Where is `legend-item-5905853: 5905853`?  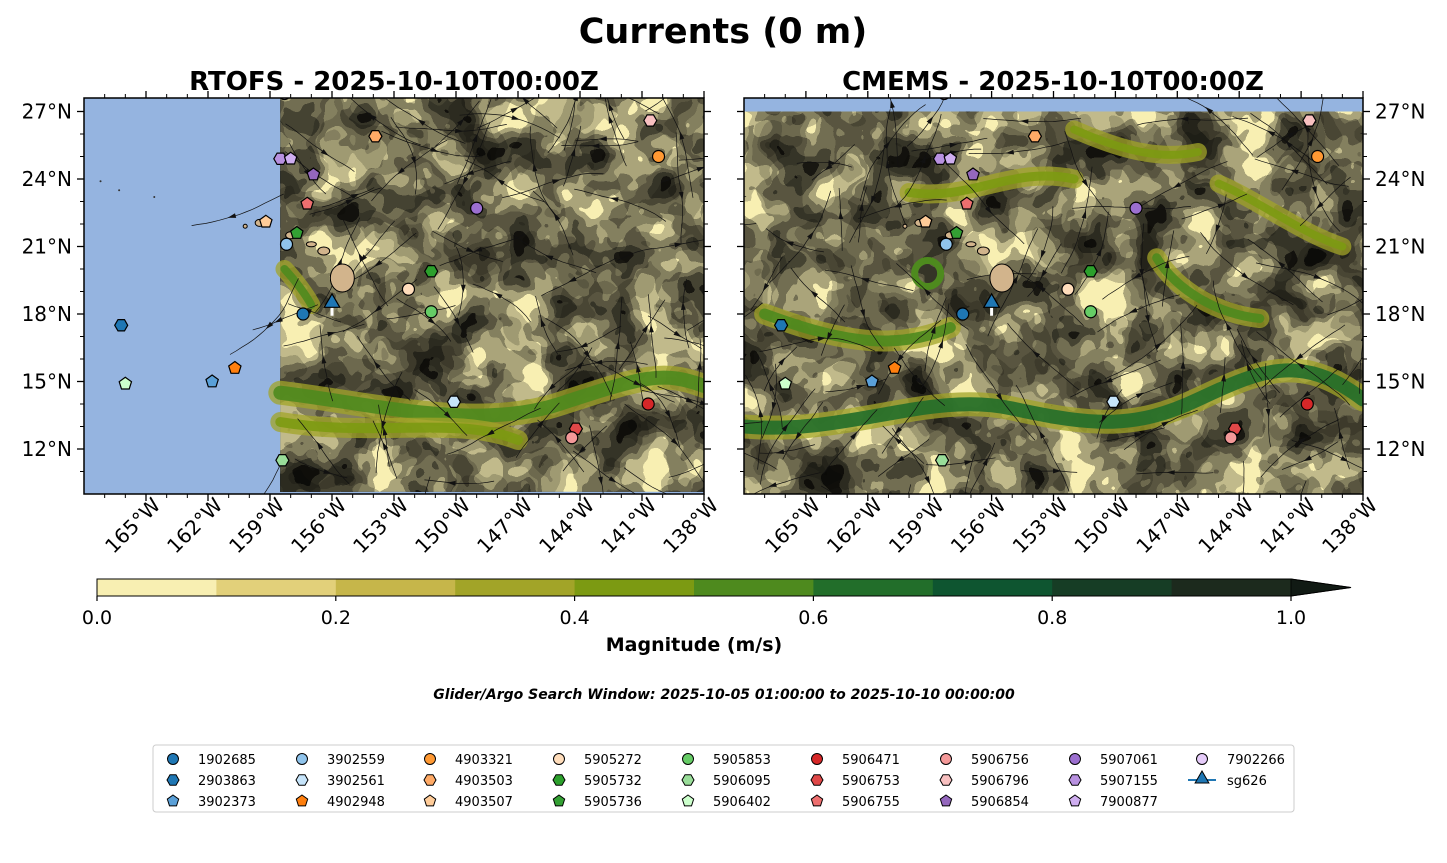
legend-item-5905853: 5905853 is located at coordinates (726, 760).